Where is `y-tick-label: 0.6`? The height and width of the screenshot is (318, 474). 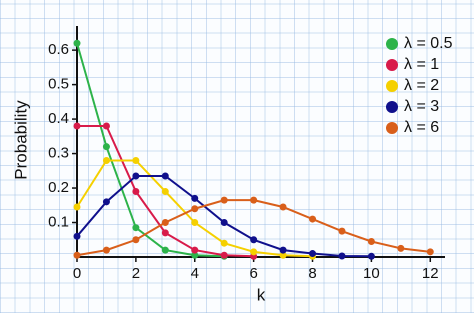 y-tick-label: 0.6 is located at coordinates (58, 49).